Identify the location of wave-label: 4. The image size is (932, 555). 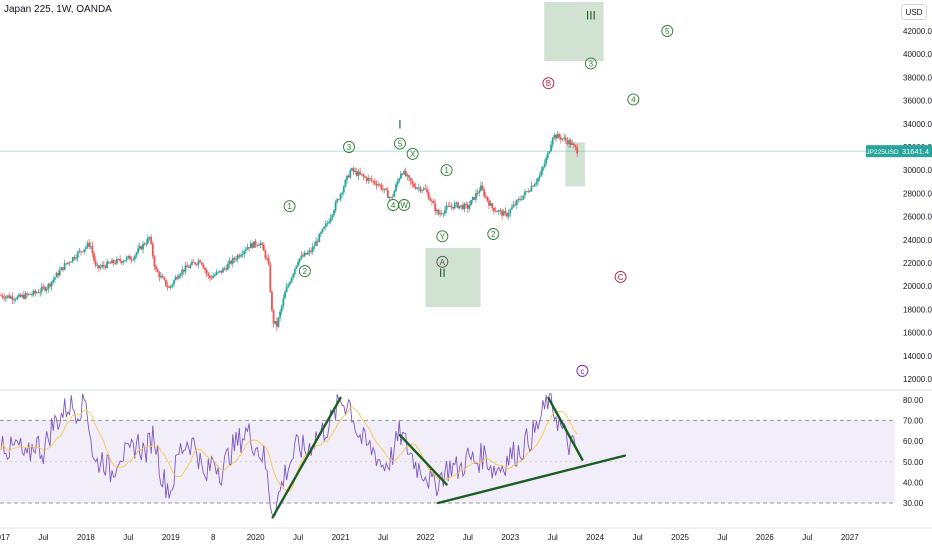
(393, 205).